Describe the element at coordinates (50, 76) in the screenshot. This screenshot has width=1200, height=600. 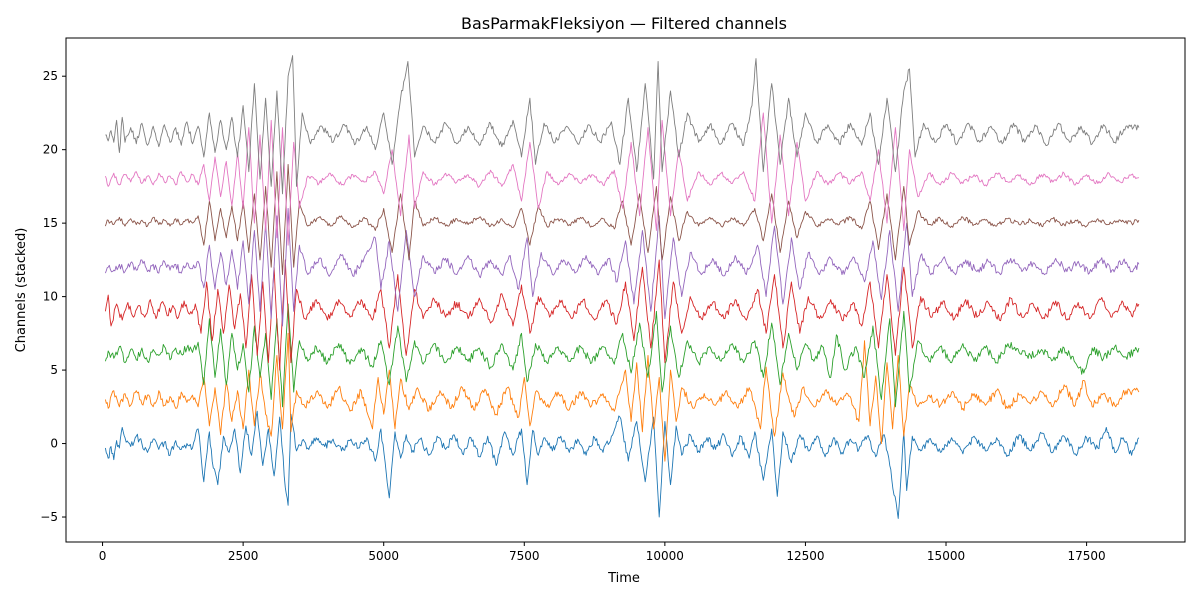
I see `y-tick-label: 25` at that location.